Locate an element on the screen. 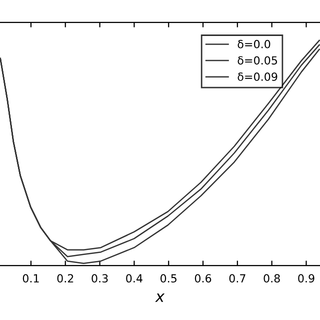 This screenshot has height=320, width=320. legend-label: δ=0.0 is located at coordinates (254, 44).